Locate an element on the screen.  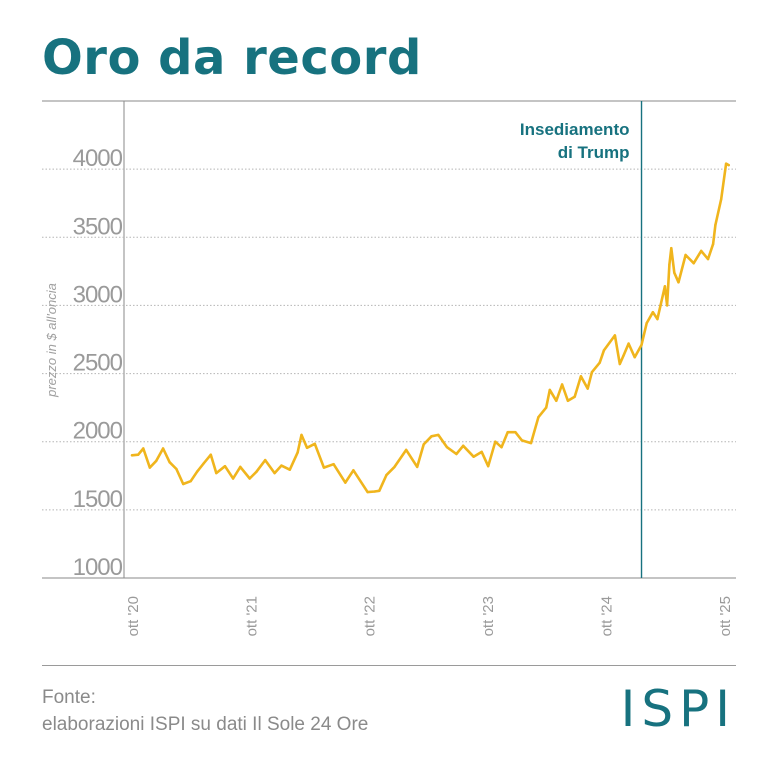
x-tick-label: ott '24 is located at coordinates (607, 616).